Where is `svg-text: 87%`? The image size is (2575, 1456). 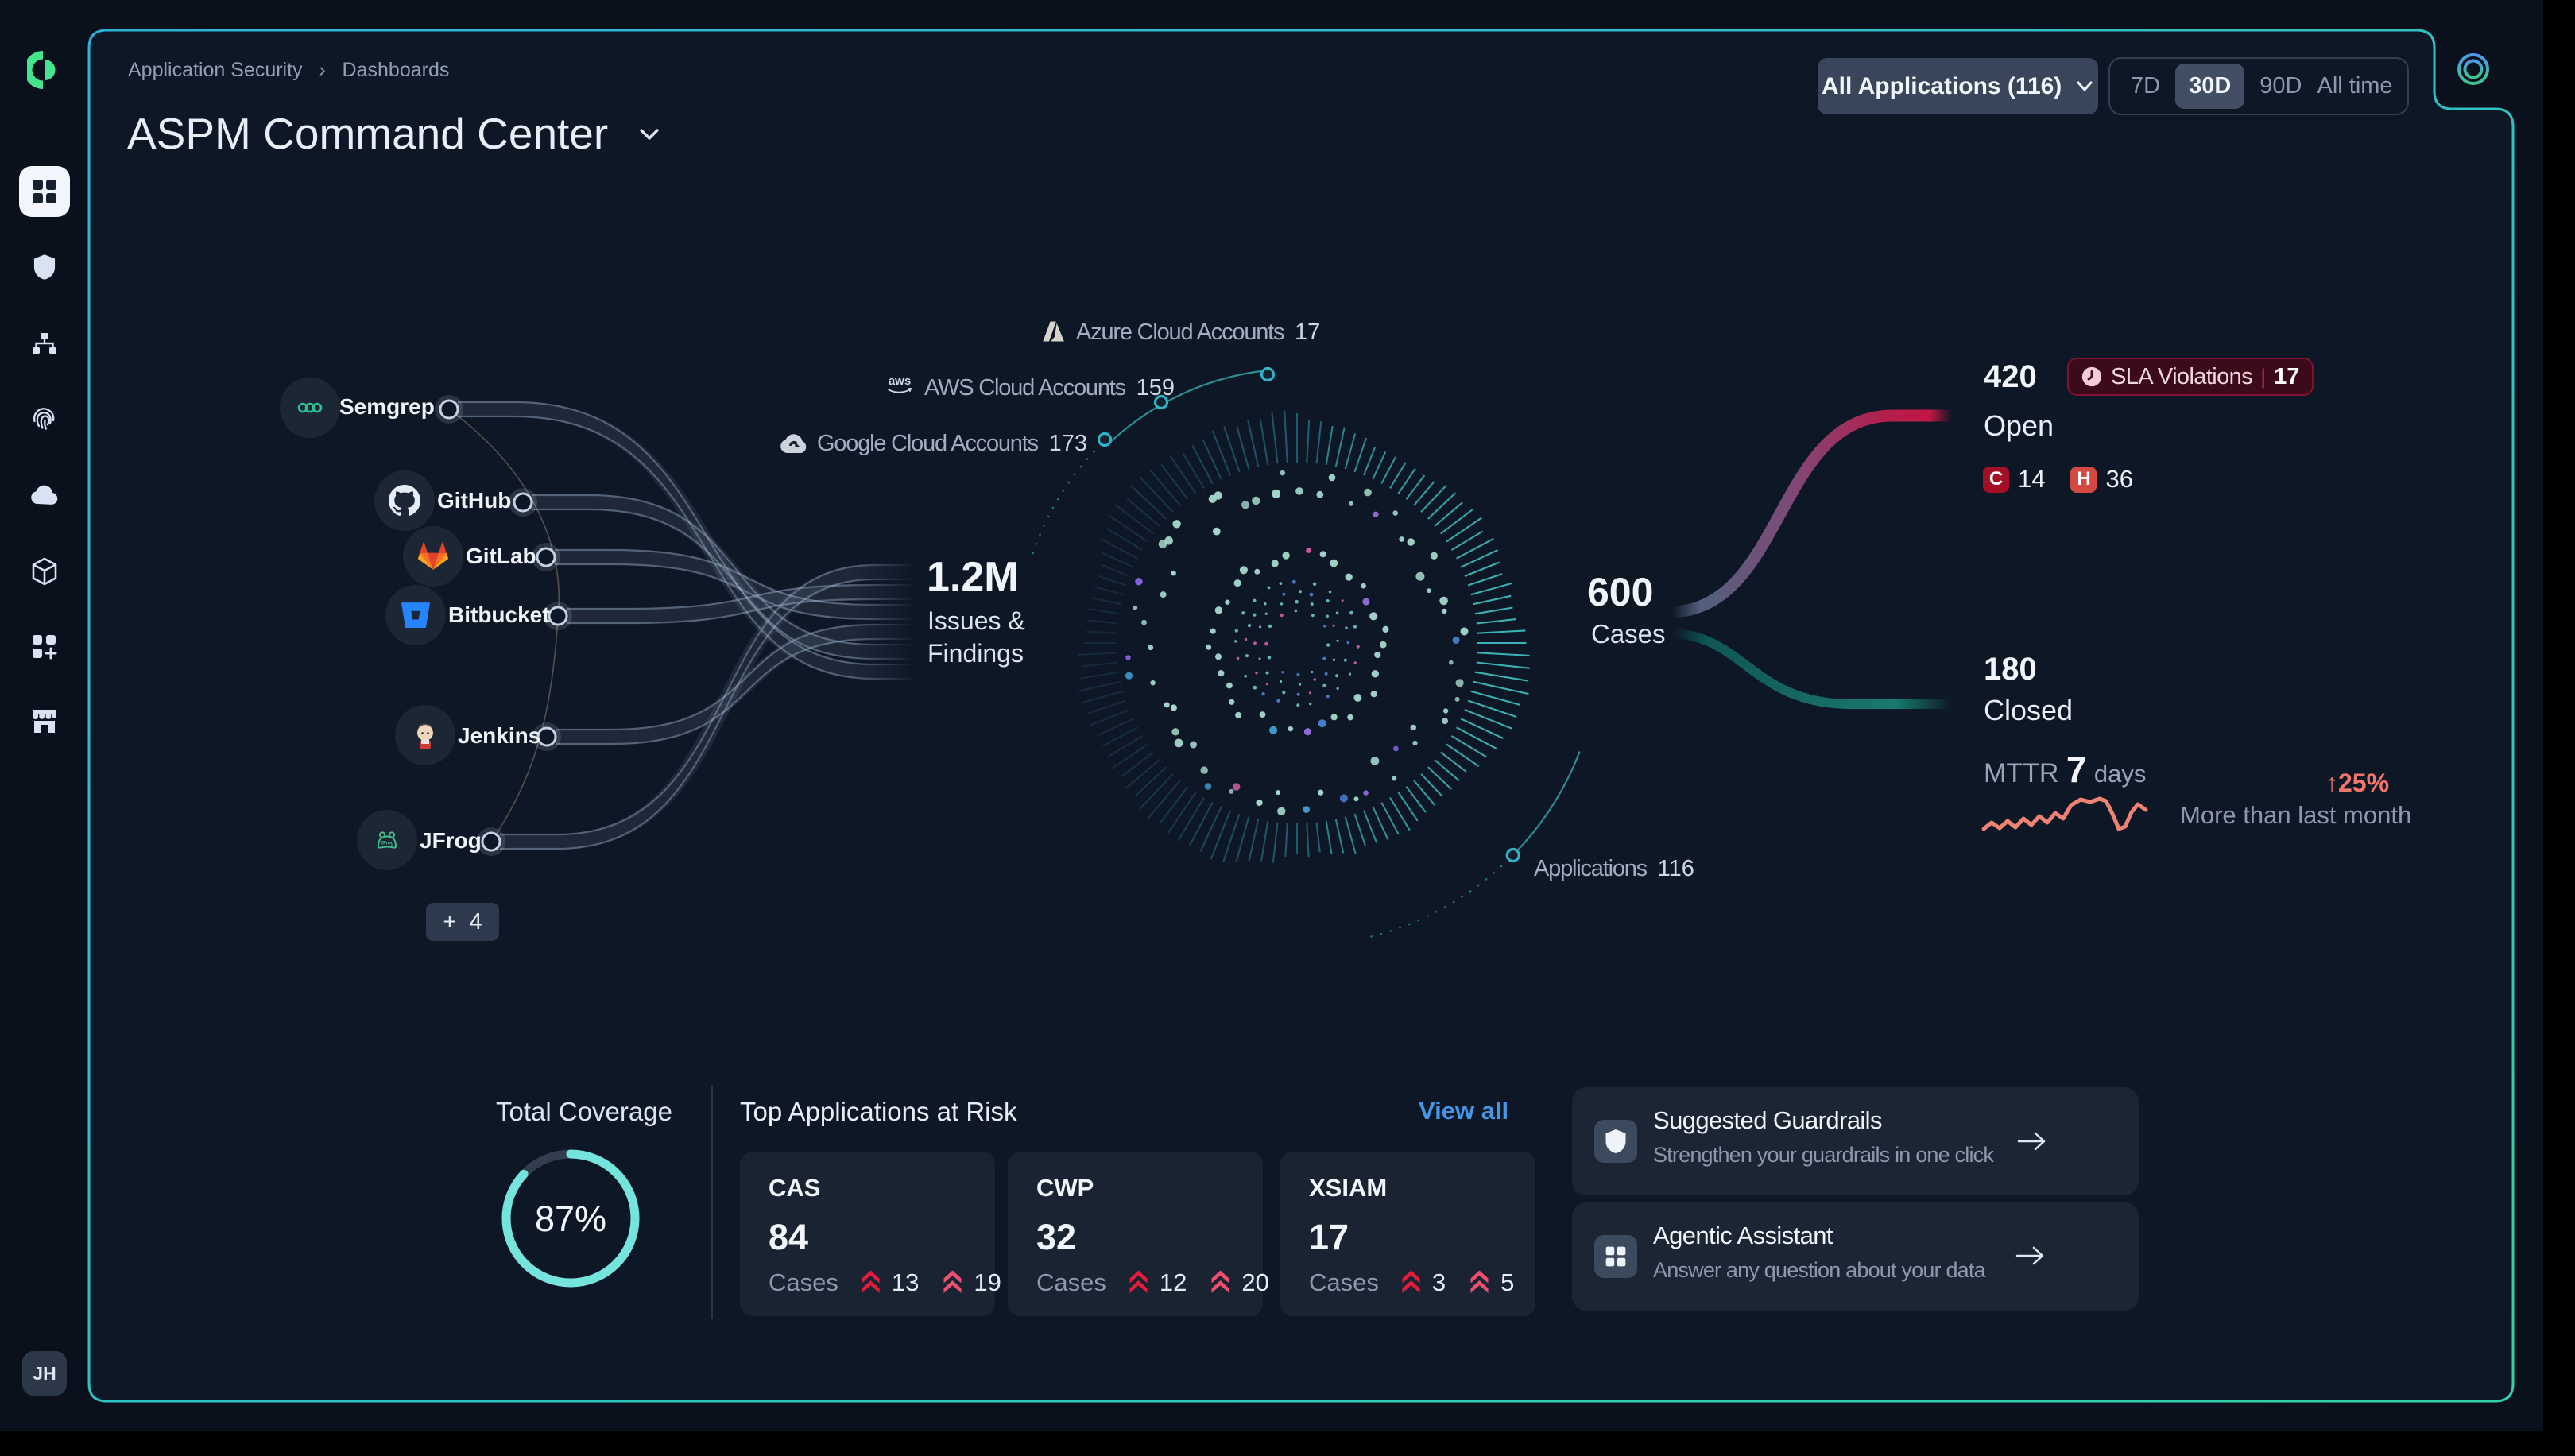
svg-text: 87% is located at coordinates (570, 1218).